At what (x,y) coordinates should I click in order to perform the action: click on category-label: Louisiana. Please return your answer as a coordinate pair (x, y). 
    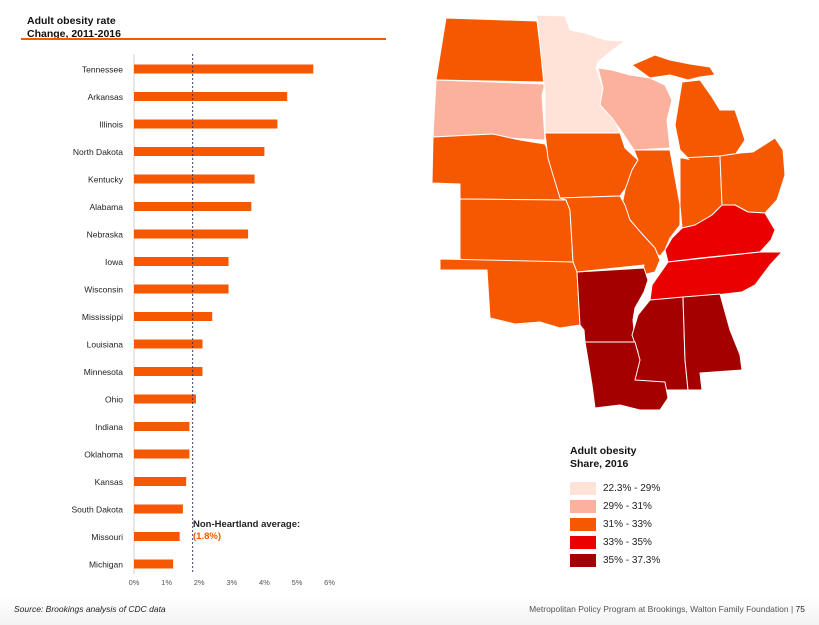
    Looking at the image, I should click on (105, 345).